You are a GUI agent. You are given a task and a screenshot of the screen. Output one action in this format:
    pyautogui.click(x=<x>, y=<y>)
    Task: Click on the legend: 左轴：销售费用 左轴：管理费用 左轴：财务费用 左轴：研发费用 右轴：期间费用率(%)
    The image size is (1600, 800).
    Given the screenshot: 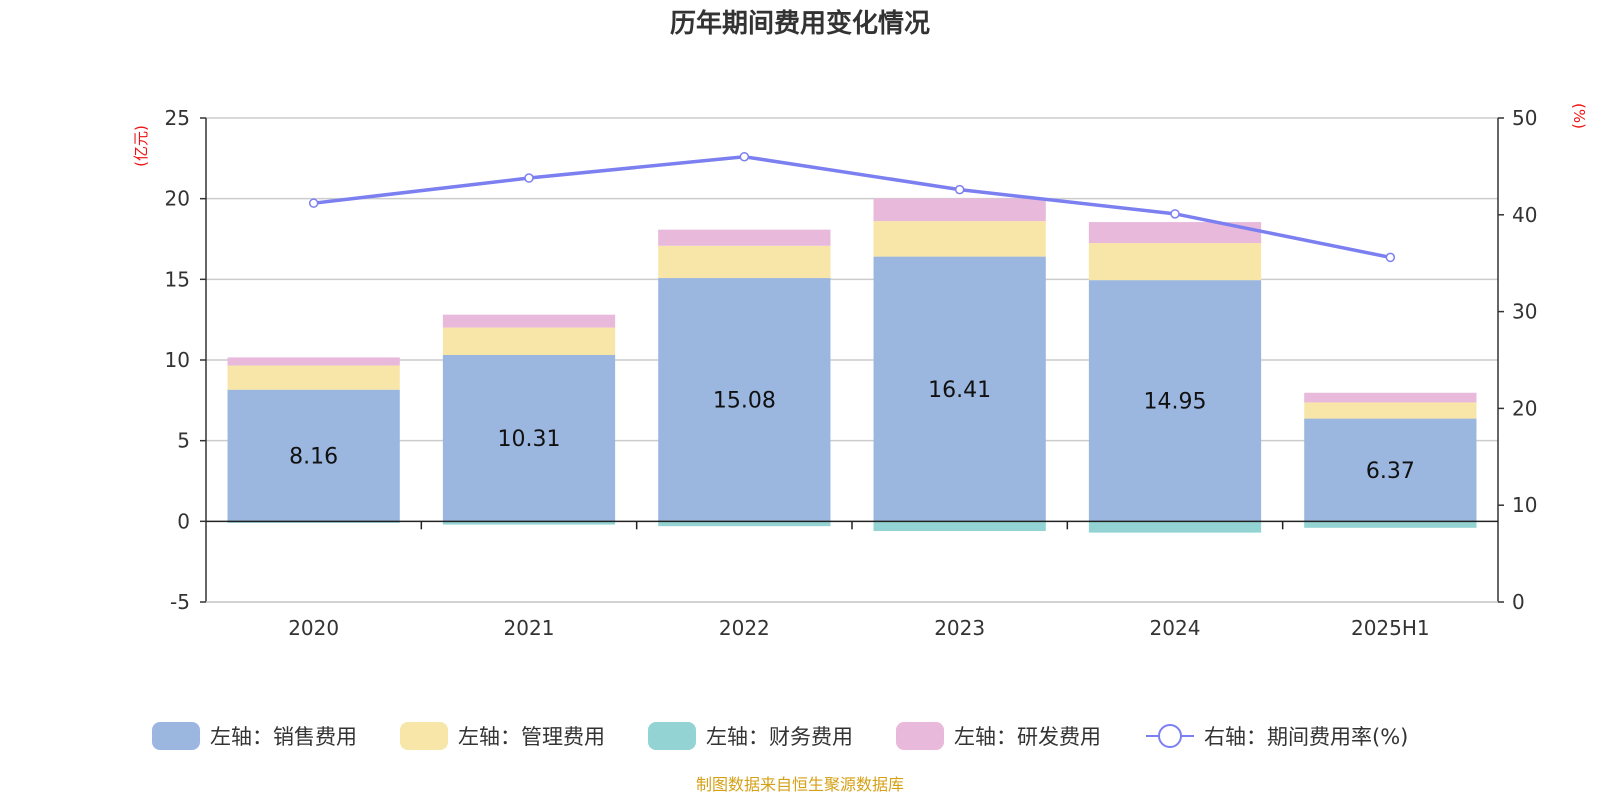 What is the action you would take?
    pyautogui.click(x=780, y=736)
    